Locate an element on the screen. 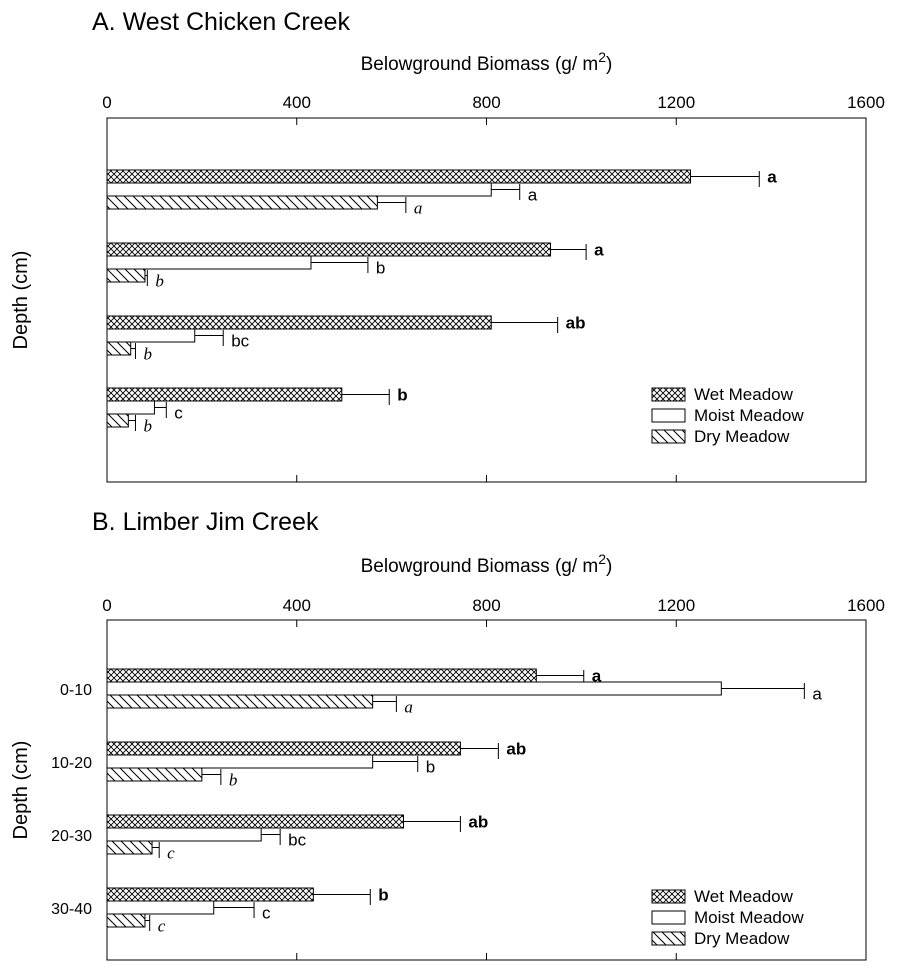 The width and height of the screenshot is (902, 976). y-category-label: 10-20 is located at coordinates (71, 763).